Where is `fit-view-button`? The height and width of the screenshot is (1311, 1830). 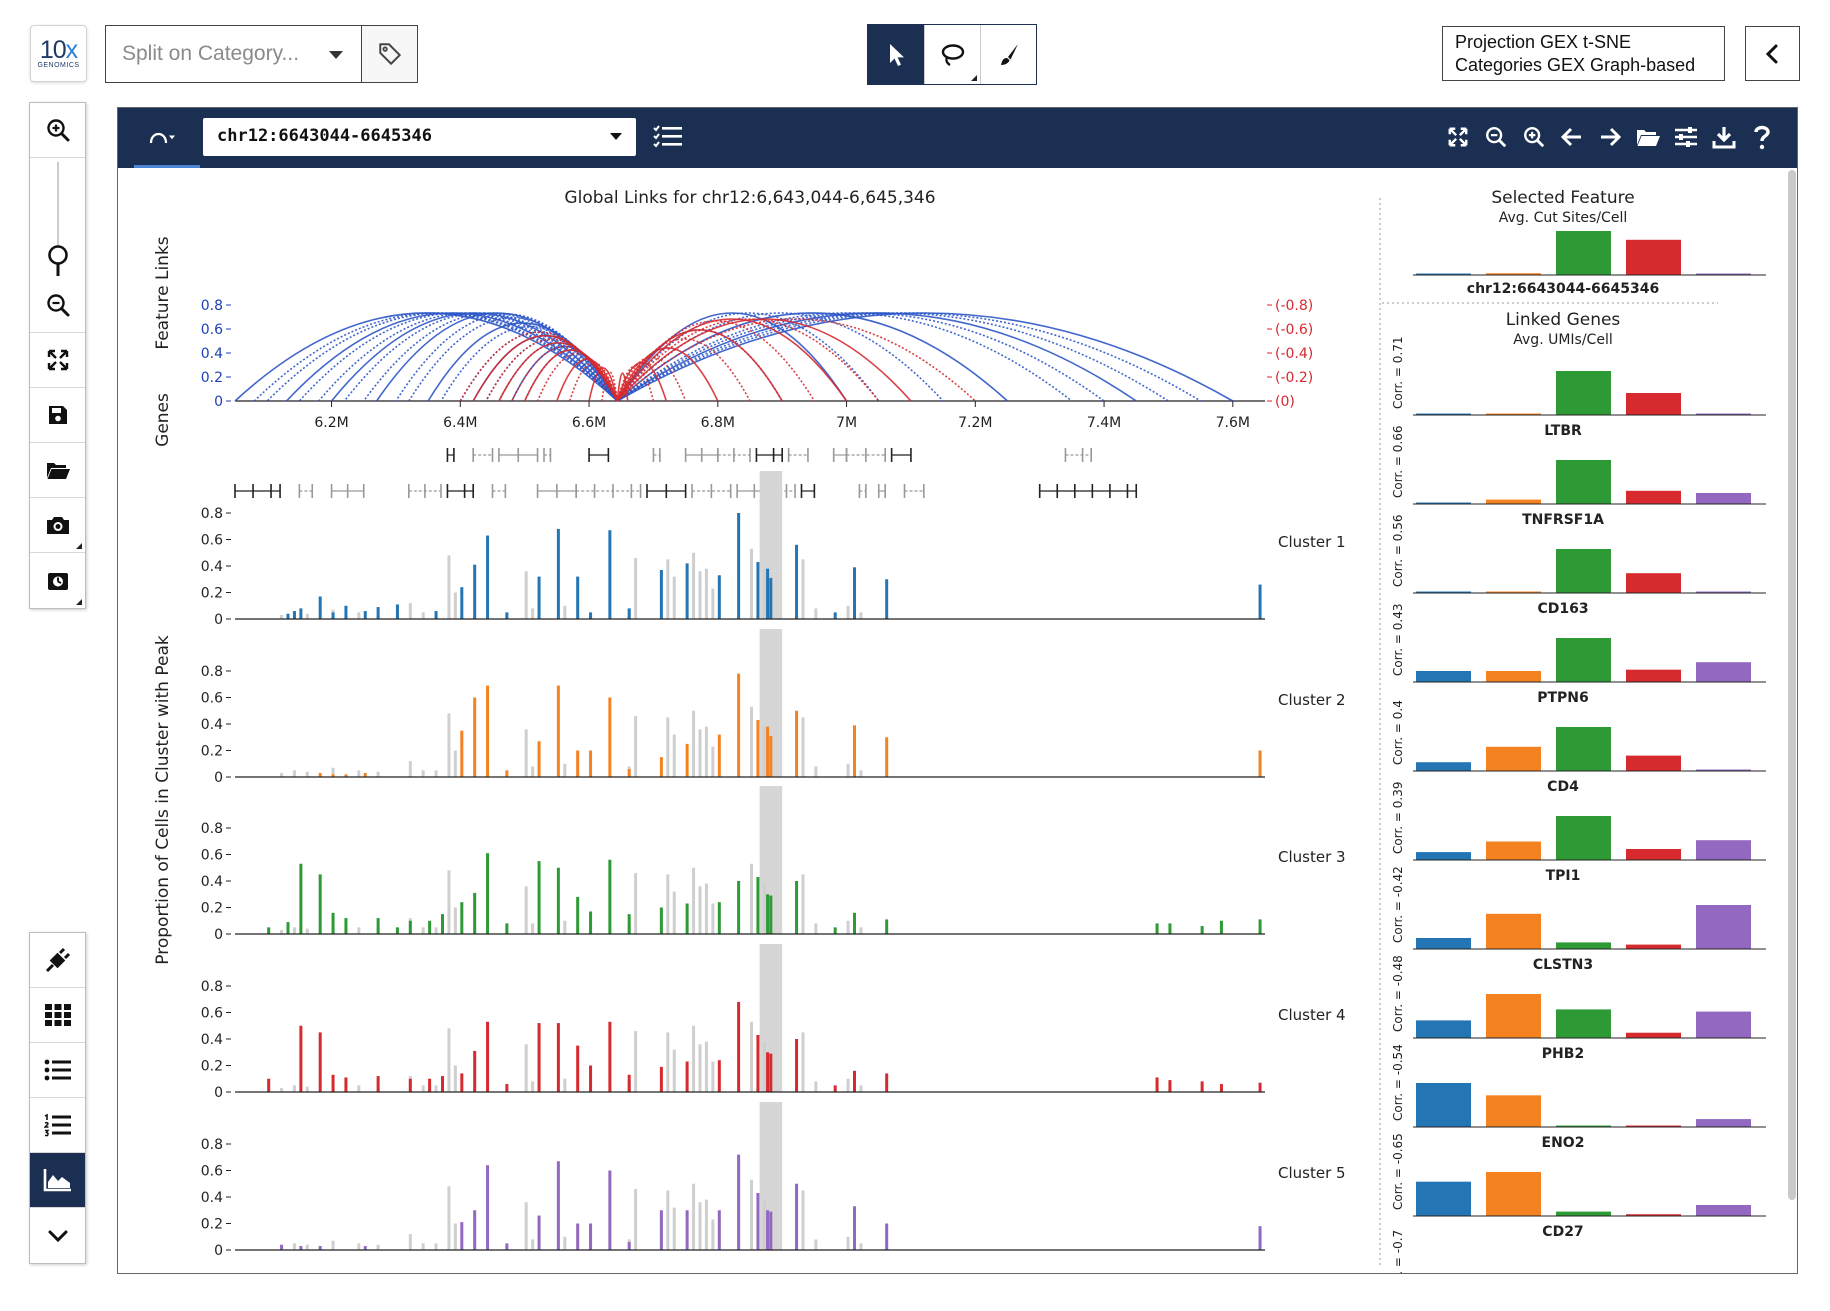 fit-view-button is located at coordinates (1458, 137).